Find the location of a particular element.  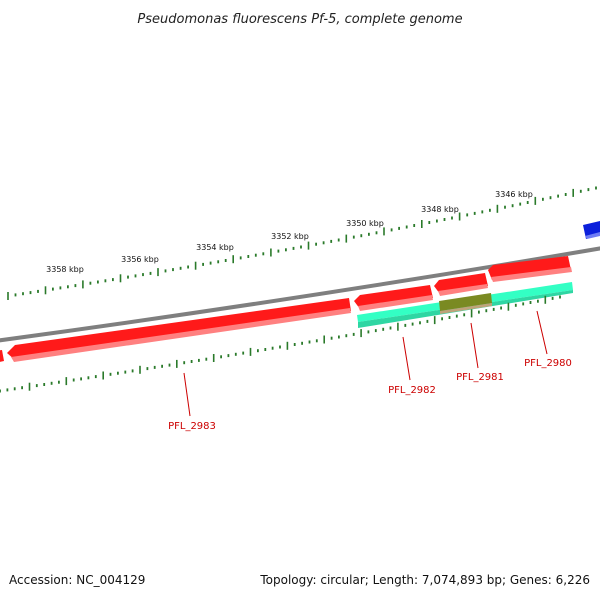

accession-text: Accession: NC_004129 is located at coordinates (77, 580).